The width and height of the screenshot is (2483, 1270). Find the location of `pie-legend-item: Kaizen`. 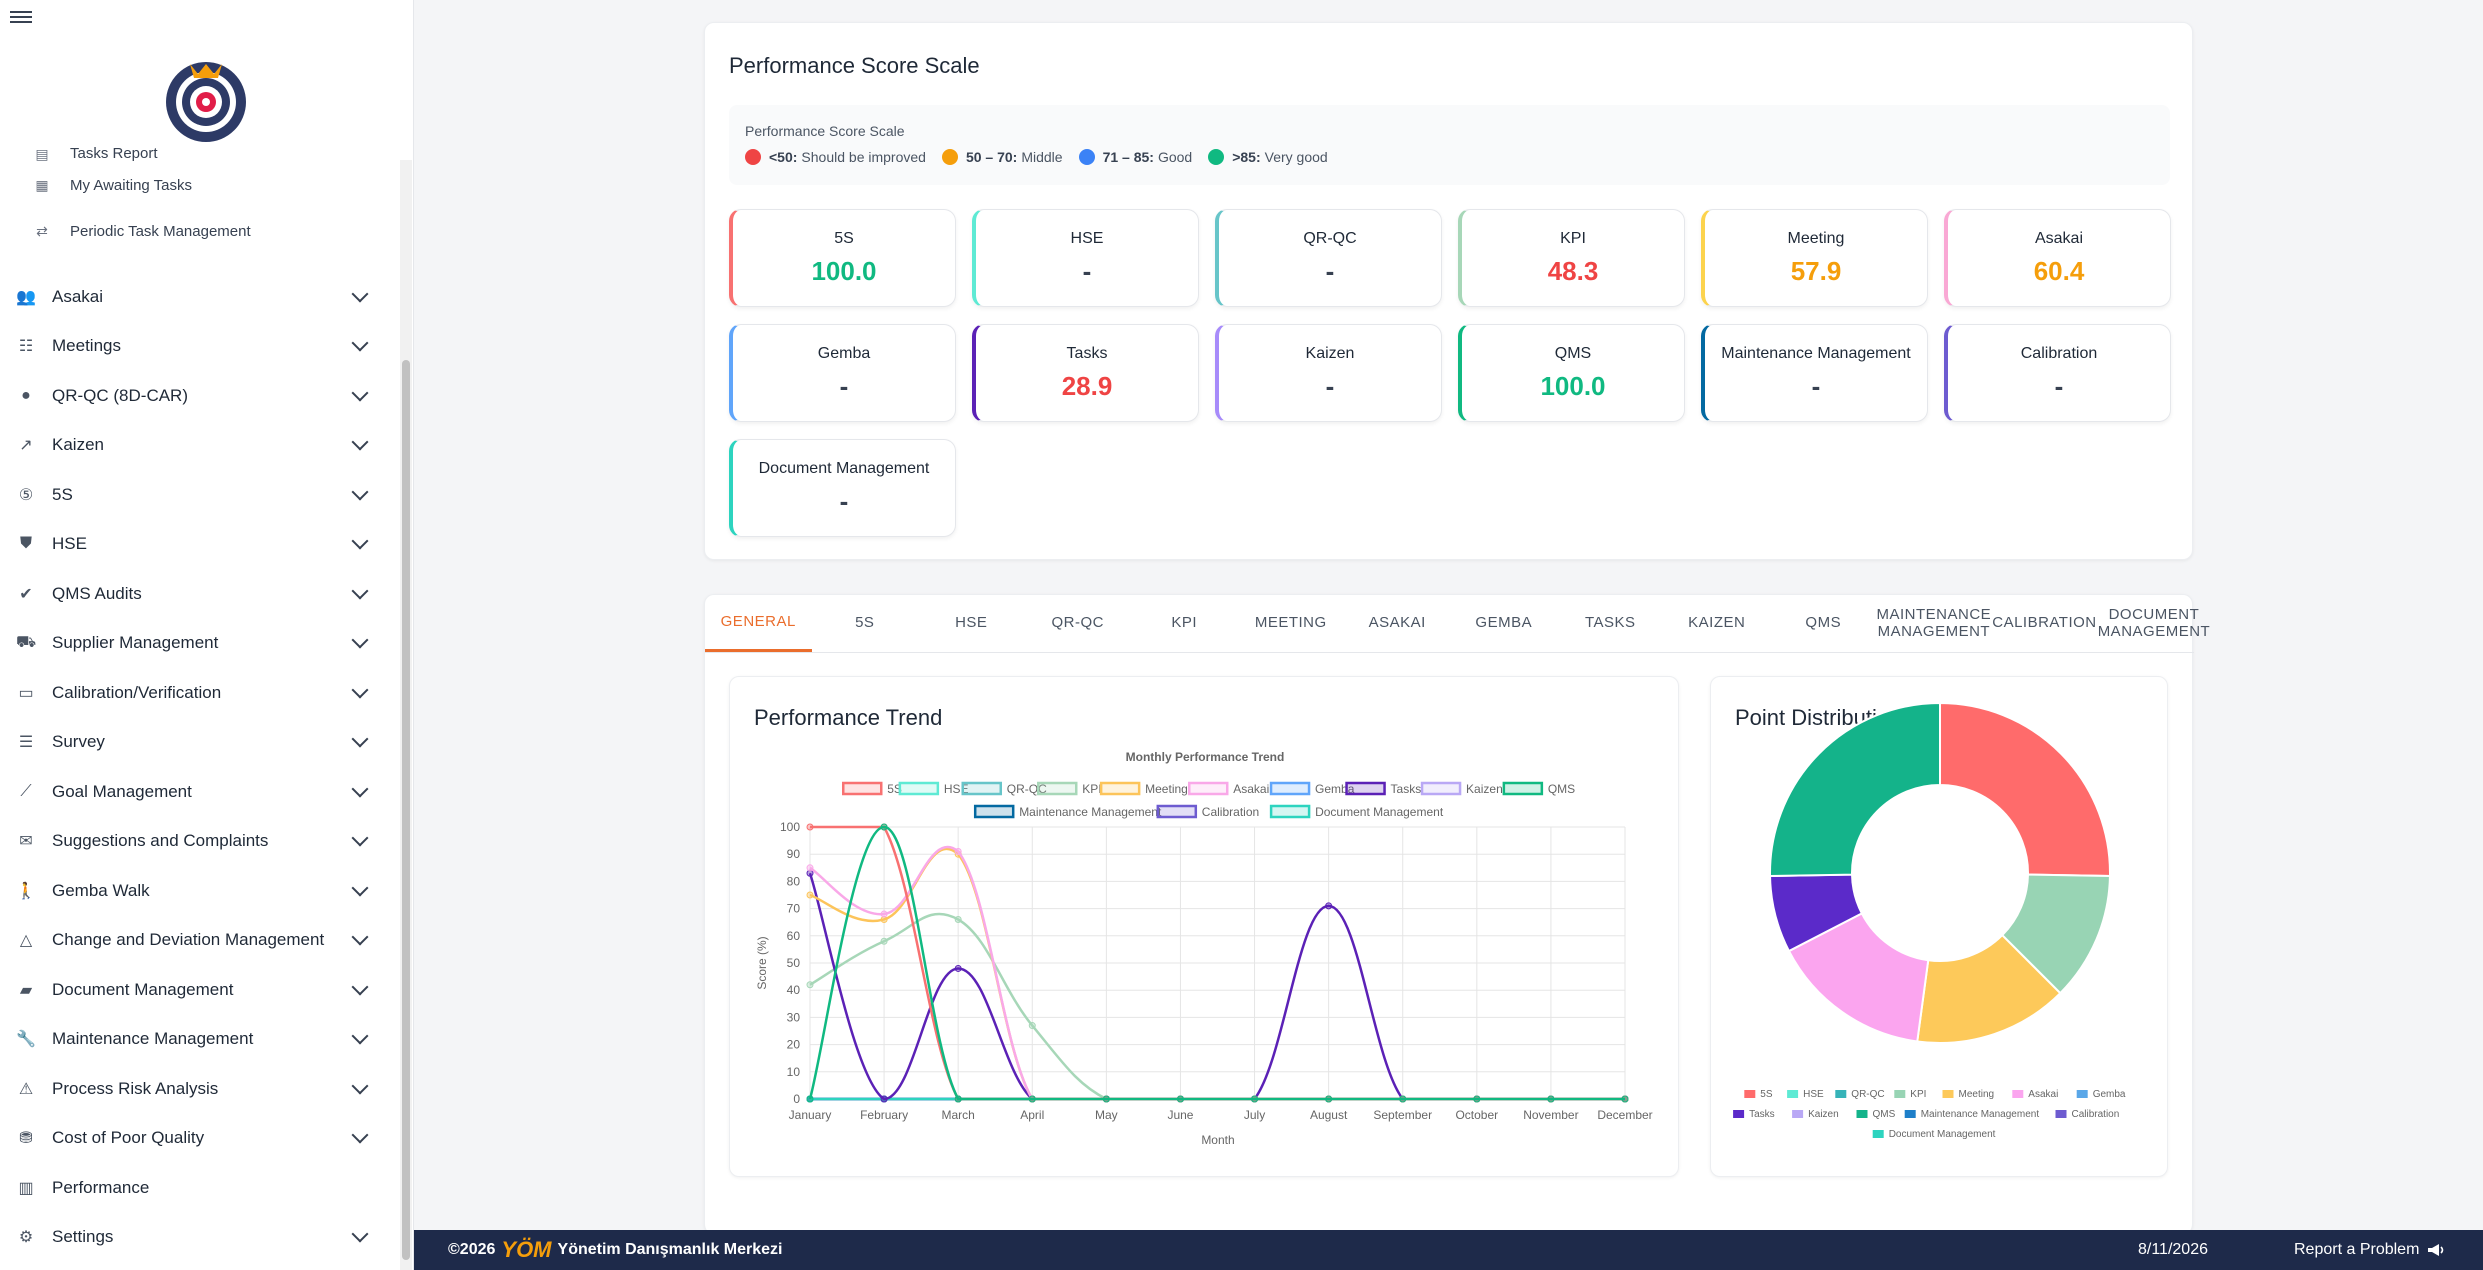

pie-legend-item: Kaizen is located at coordinates (1815, 1114).